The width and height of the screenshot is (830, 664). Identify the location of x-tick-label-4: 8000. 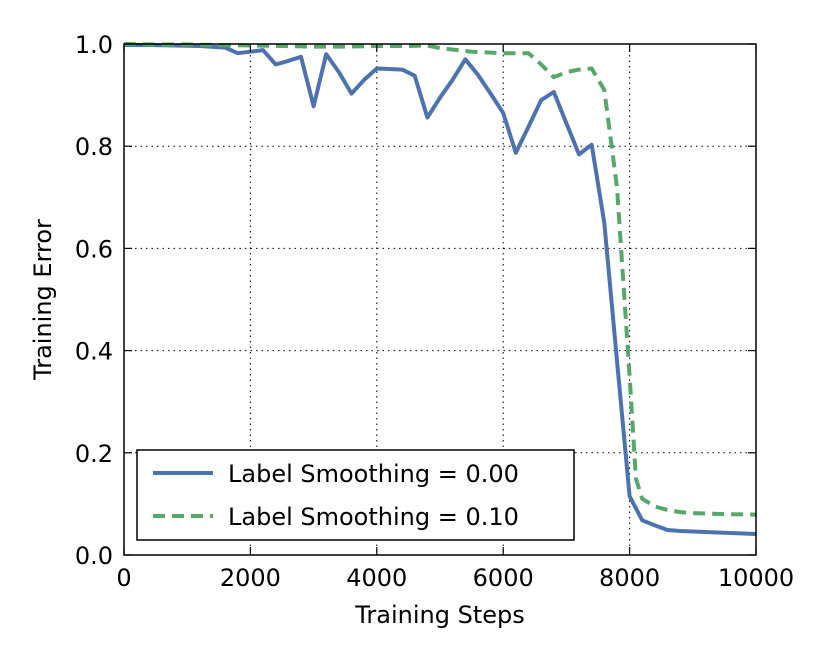
(629, 578).